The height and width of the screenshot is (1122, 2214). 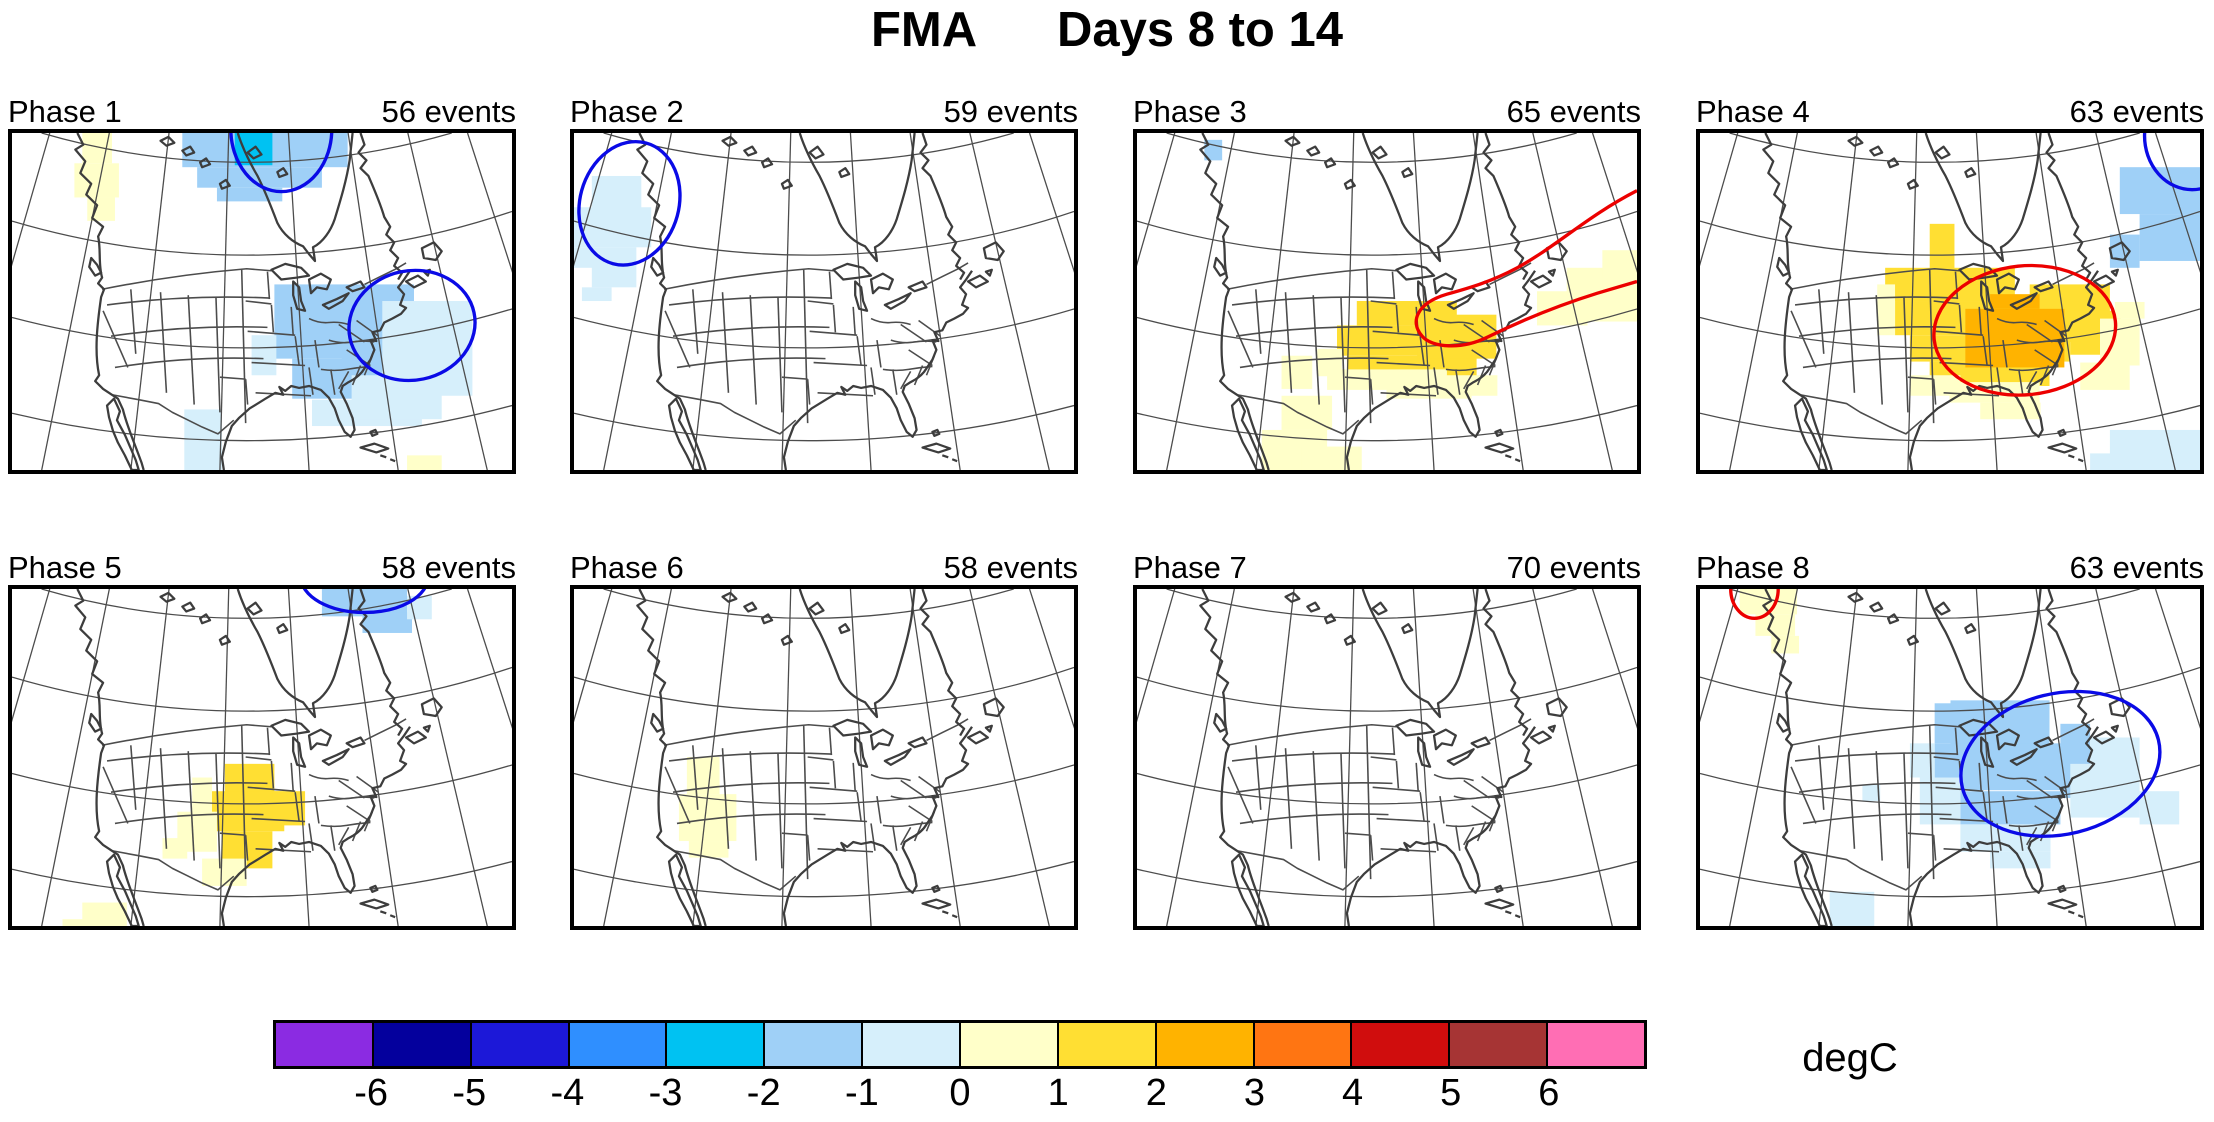 I want to click on panel-header: Phase 5 58 events, so click(x=262, y=568).